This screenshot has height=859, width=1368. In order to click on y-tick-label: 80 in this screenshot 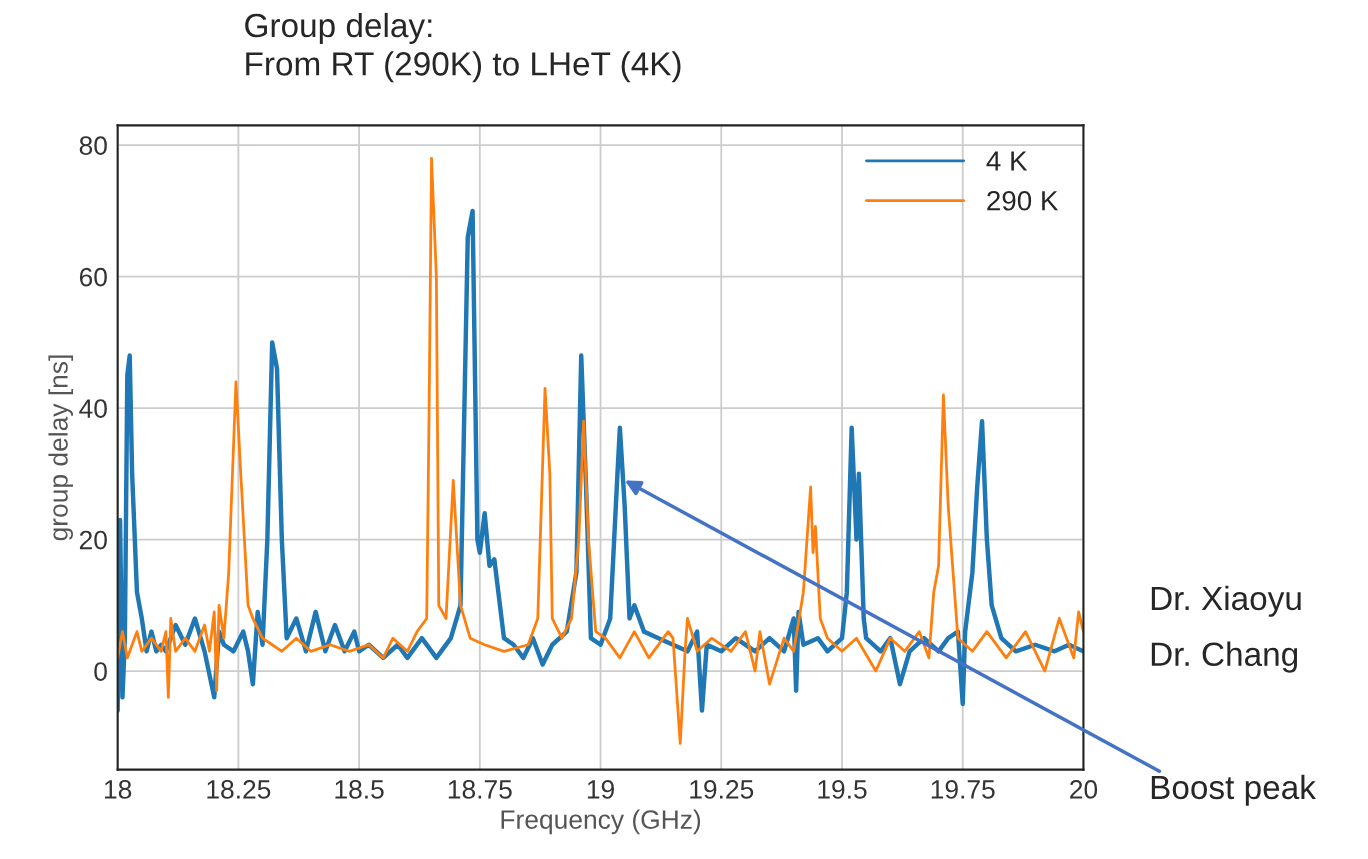, I will do `click(93, 145)`.